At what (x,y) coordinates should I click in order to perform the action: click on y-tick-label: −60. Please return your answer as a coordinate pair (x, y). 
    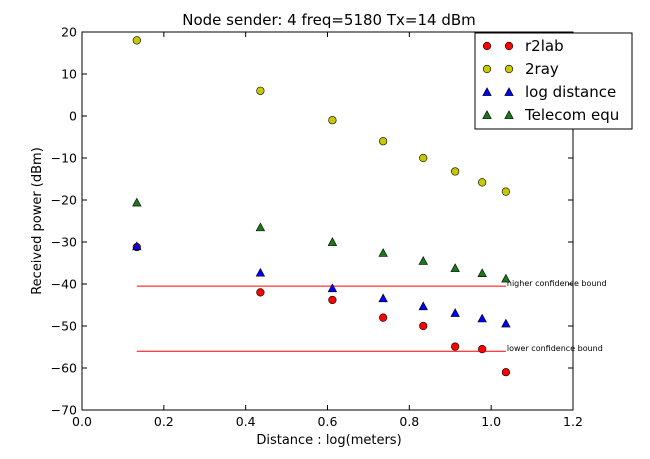
    Looking at the image, I should click on (64, 368).